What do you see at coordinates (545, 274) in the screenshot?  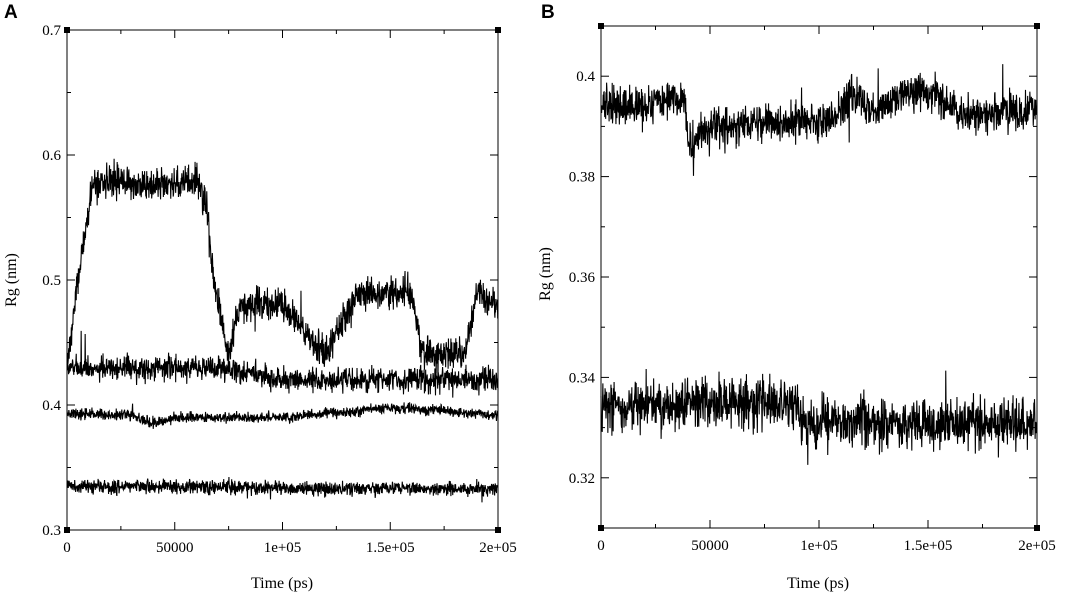 I see `panel-b-ylabel: Rg (nm)` at bounding box center [545, 274].